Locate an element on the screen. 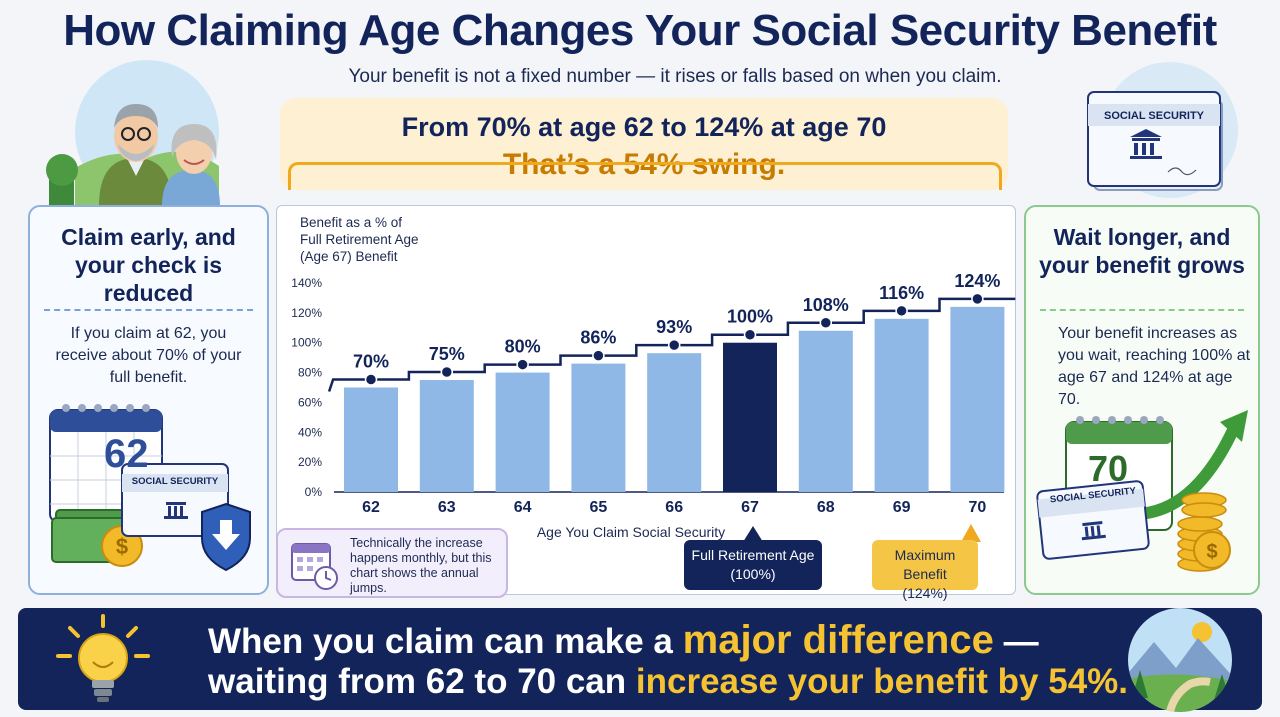  y-tick-label: 100% is located at coordinates (306, 343).